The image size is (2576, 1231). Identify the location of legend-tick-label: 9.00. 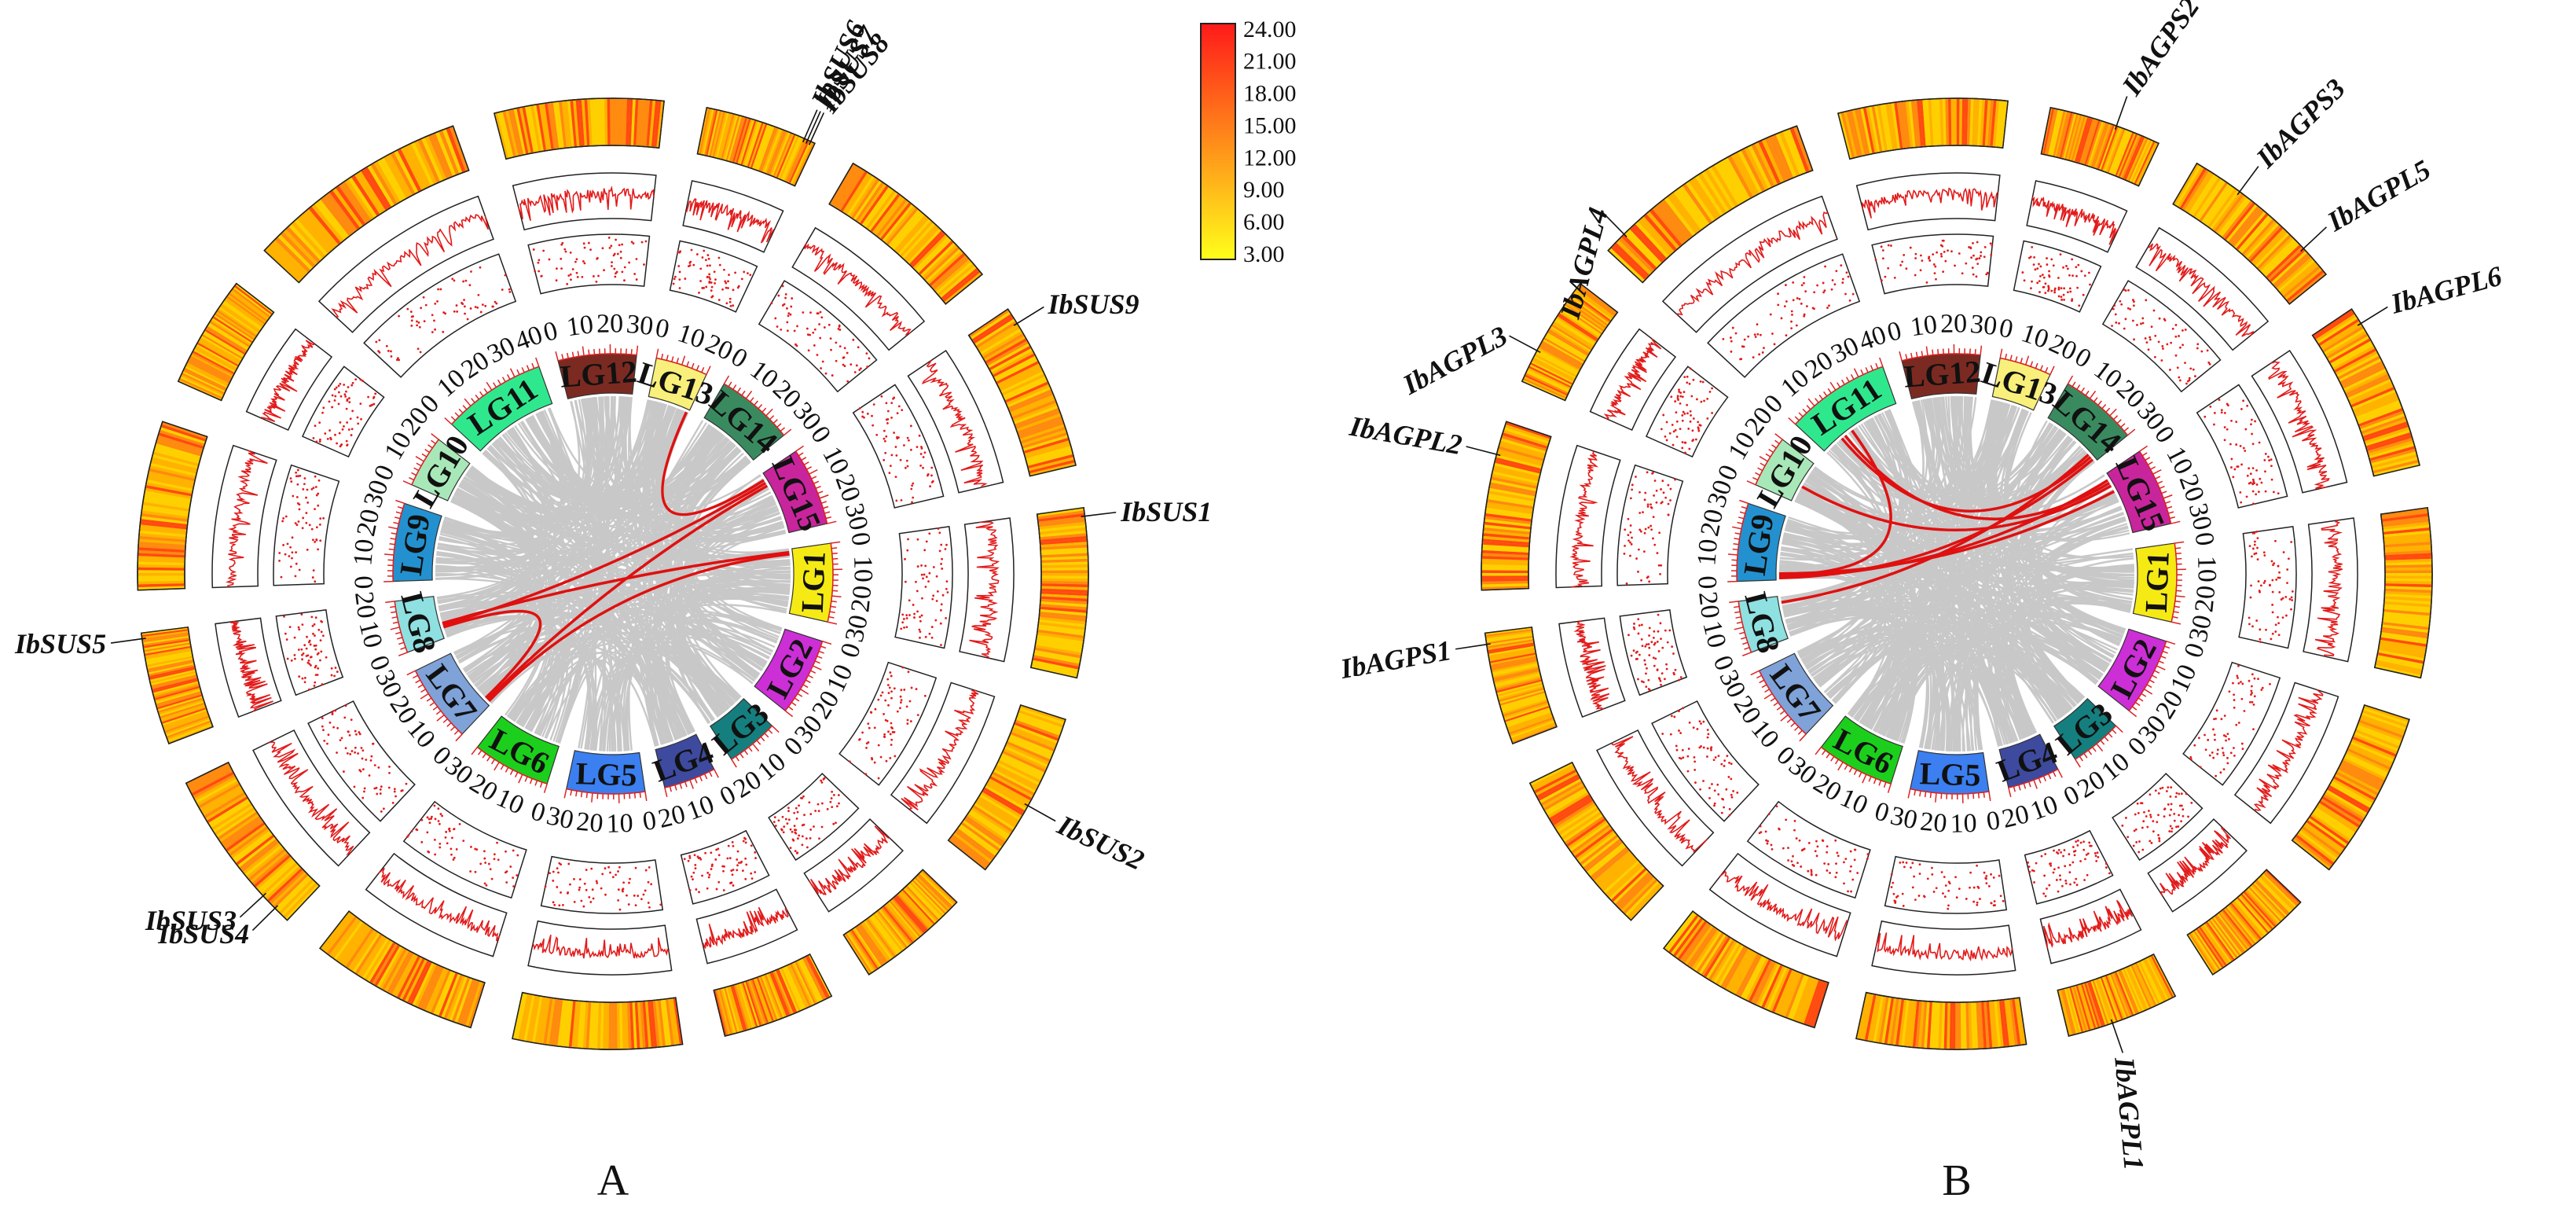
(1264, 190).